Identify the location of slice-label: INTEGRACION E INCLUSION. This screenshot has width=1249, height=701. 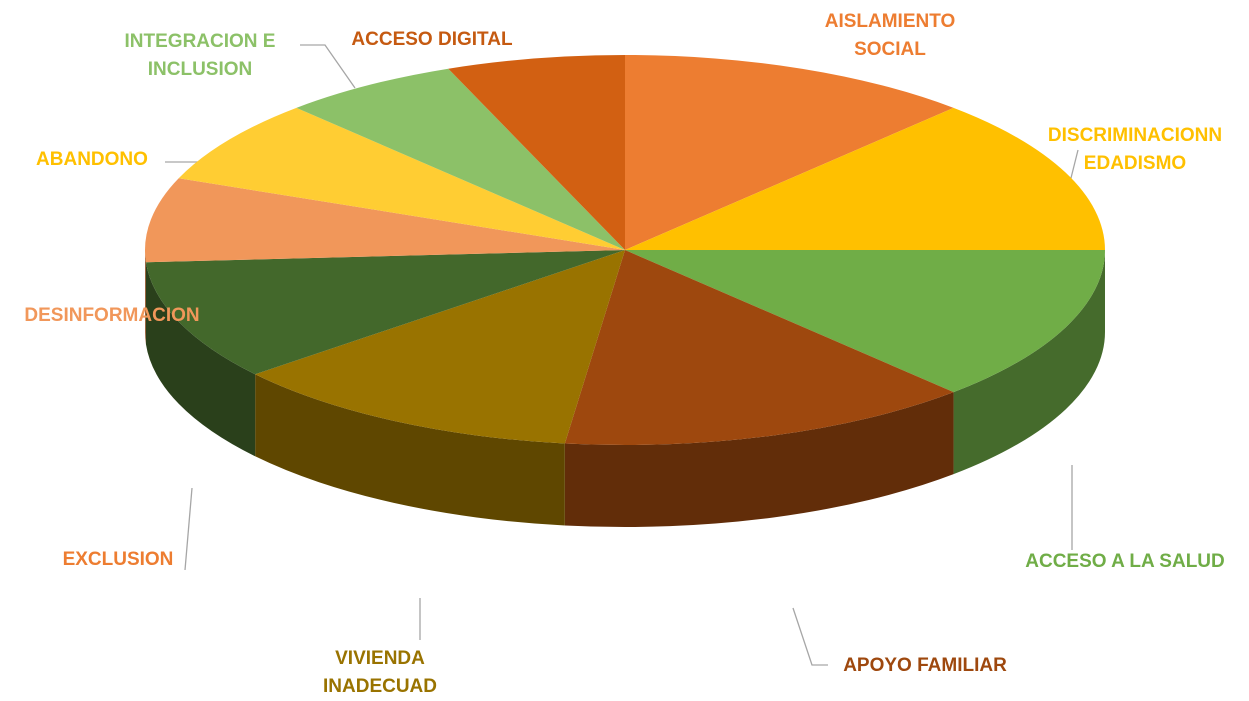
(200, 55).